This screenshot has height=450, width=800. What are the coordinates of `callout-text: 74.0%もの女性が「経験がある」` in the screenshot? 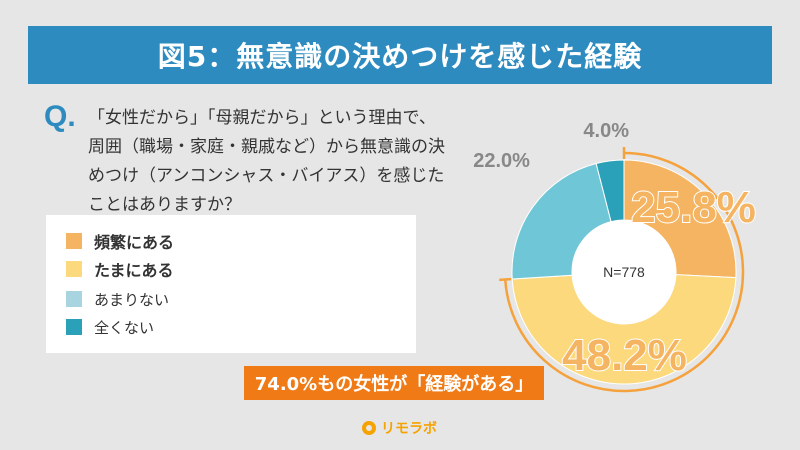 It's located at (394, 384).